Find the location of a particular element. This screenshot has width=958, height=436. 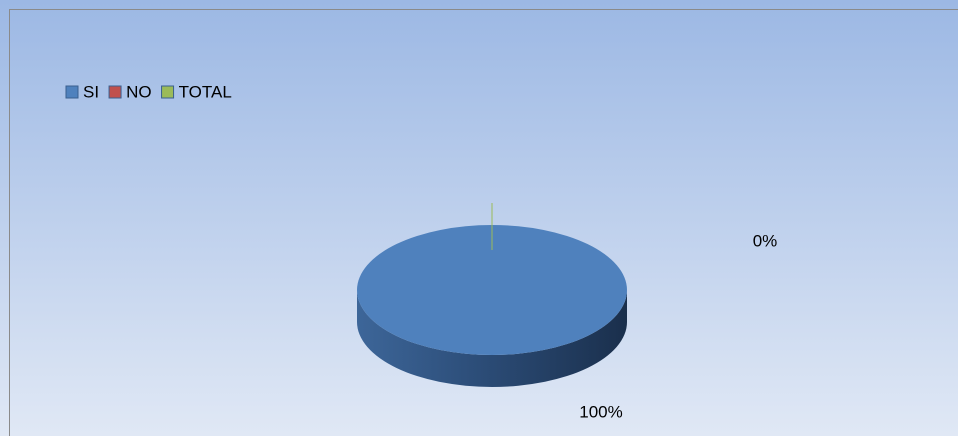

data-label: 100% is located at coordinates (600, 411).